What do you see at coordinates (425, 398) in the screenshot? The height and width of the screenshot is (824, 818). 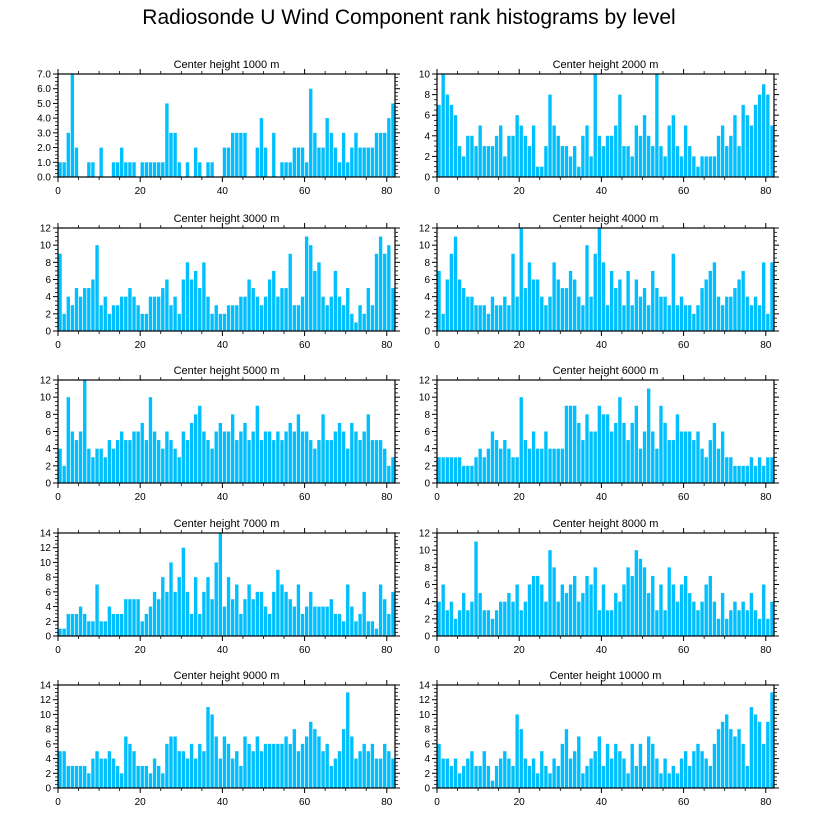 I see `y-tick-label: 10` at bounding box center [425, 398].